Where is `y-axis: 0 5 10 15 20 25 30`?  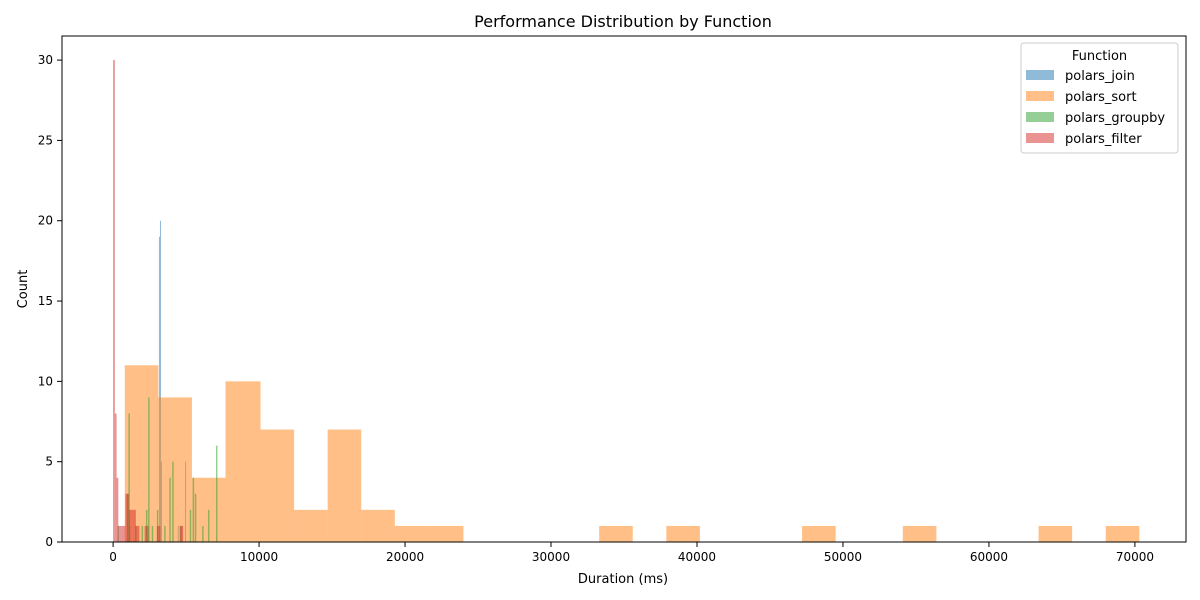 y-axis: 0 5 10 15 20 25 30 is located at coordinates (50, 301).